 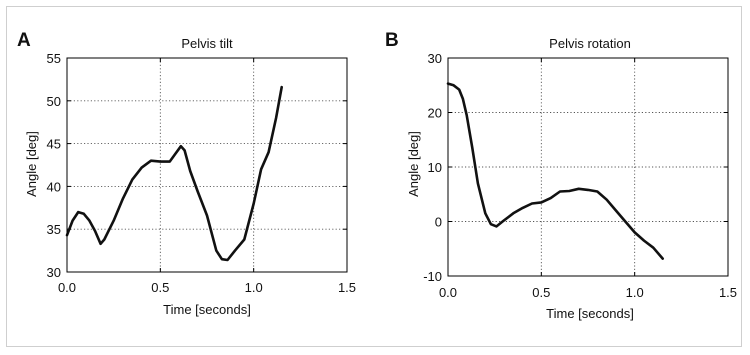 What do you see at coordinates (54, 58) in the screenshot?
I see `y-tick-label: 55` at bounding box center [54, 58].